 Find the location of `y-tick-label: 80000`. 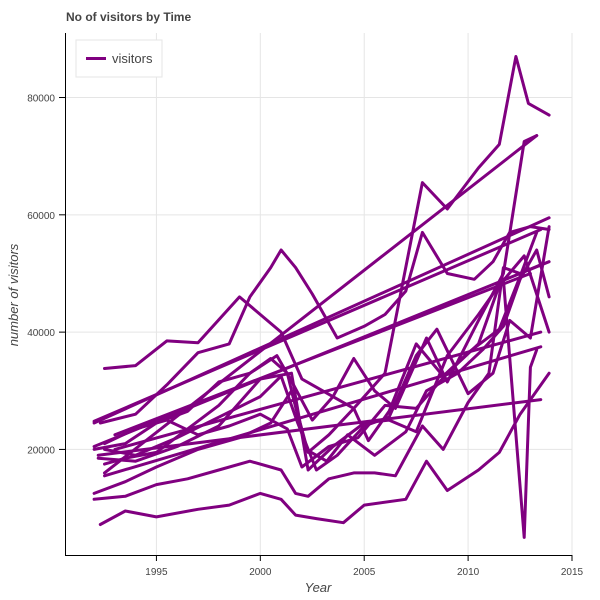

y-tick-label: 80000 is located at coordinates (41, 99).